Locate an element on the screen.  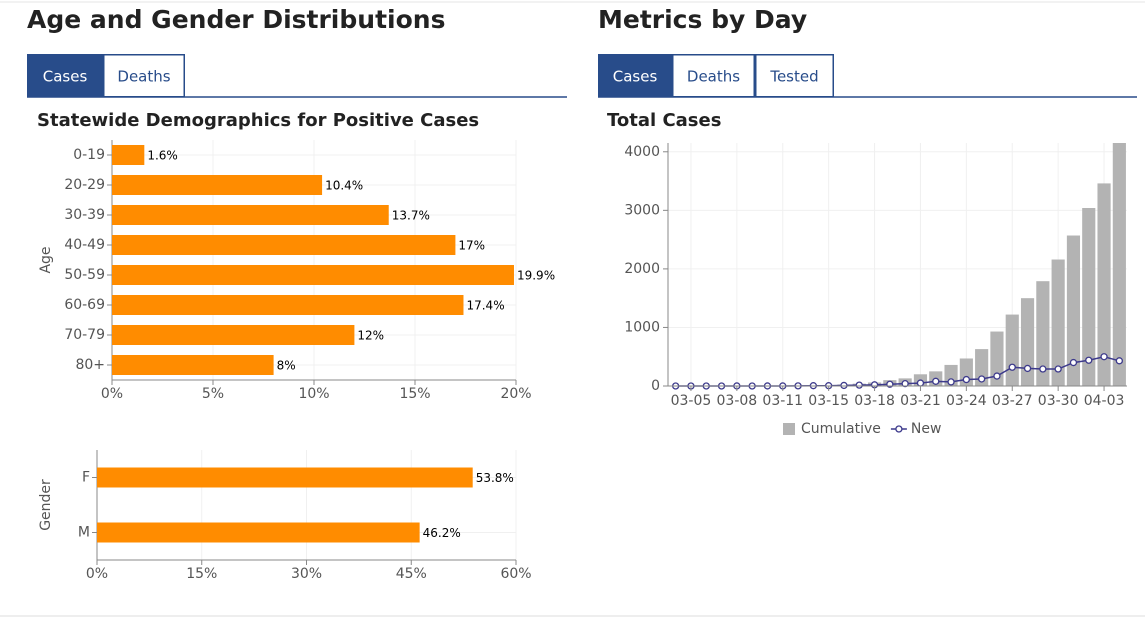
data-label: 46.2% is located at coordinates (442, 533).